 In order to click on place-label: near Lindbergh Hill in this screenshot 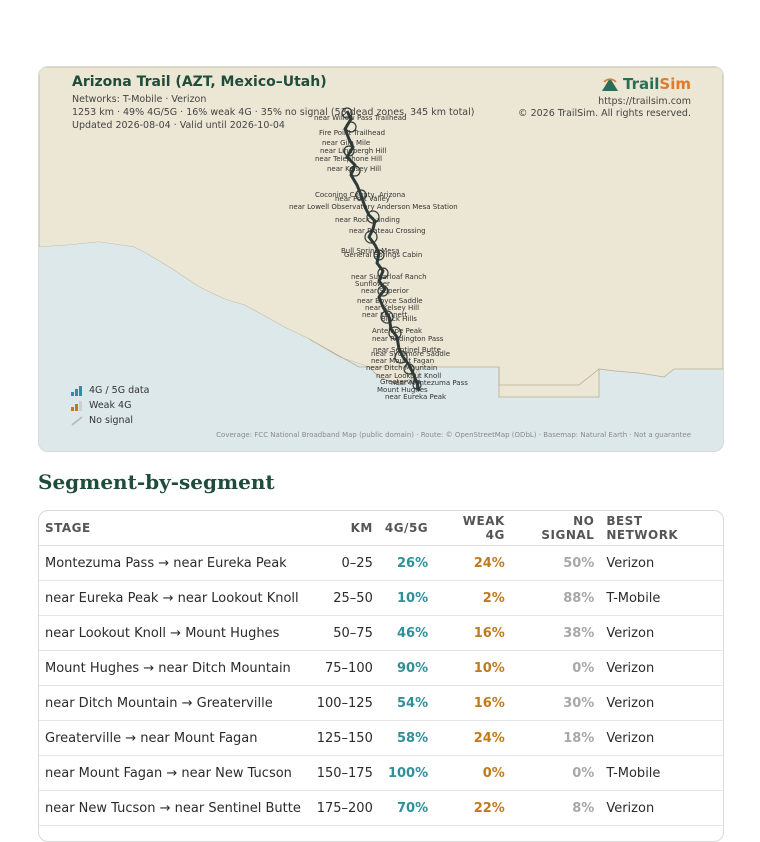, I will do `click(353, 151)`.